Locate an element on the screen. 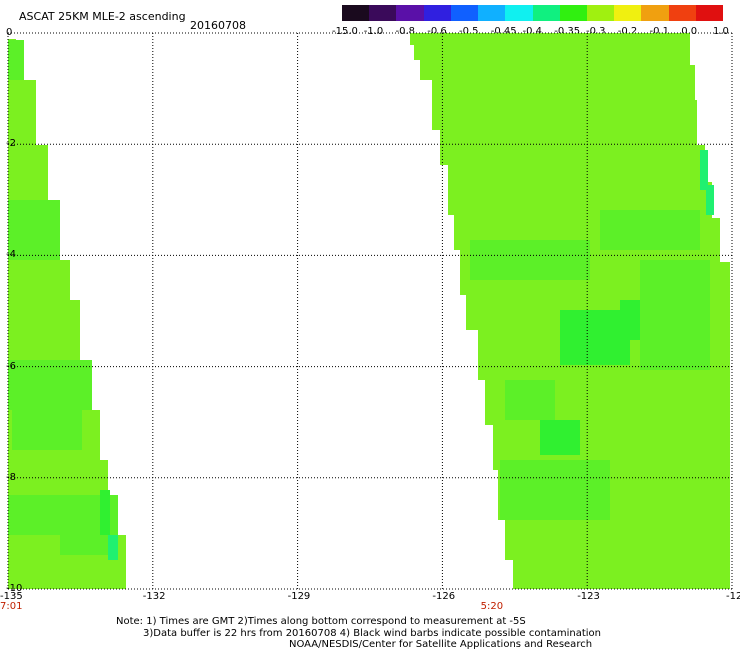  header-title: ASCAT 25KM MLE-2 ascending is located at coordinates (102, 16).